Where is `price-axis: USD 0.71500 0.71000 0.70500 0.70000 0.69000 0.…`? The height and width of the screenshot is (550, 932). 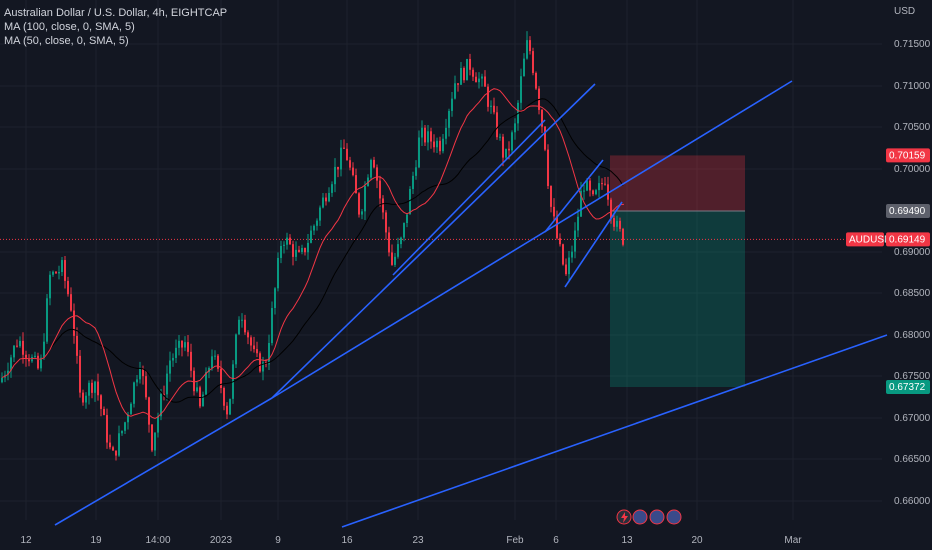
price-axis: USD 0.71500 0.71000 0.70500 0.70000 0.69000 0.… is located at coordinates (912, 256).